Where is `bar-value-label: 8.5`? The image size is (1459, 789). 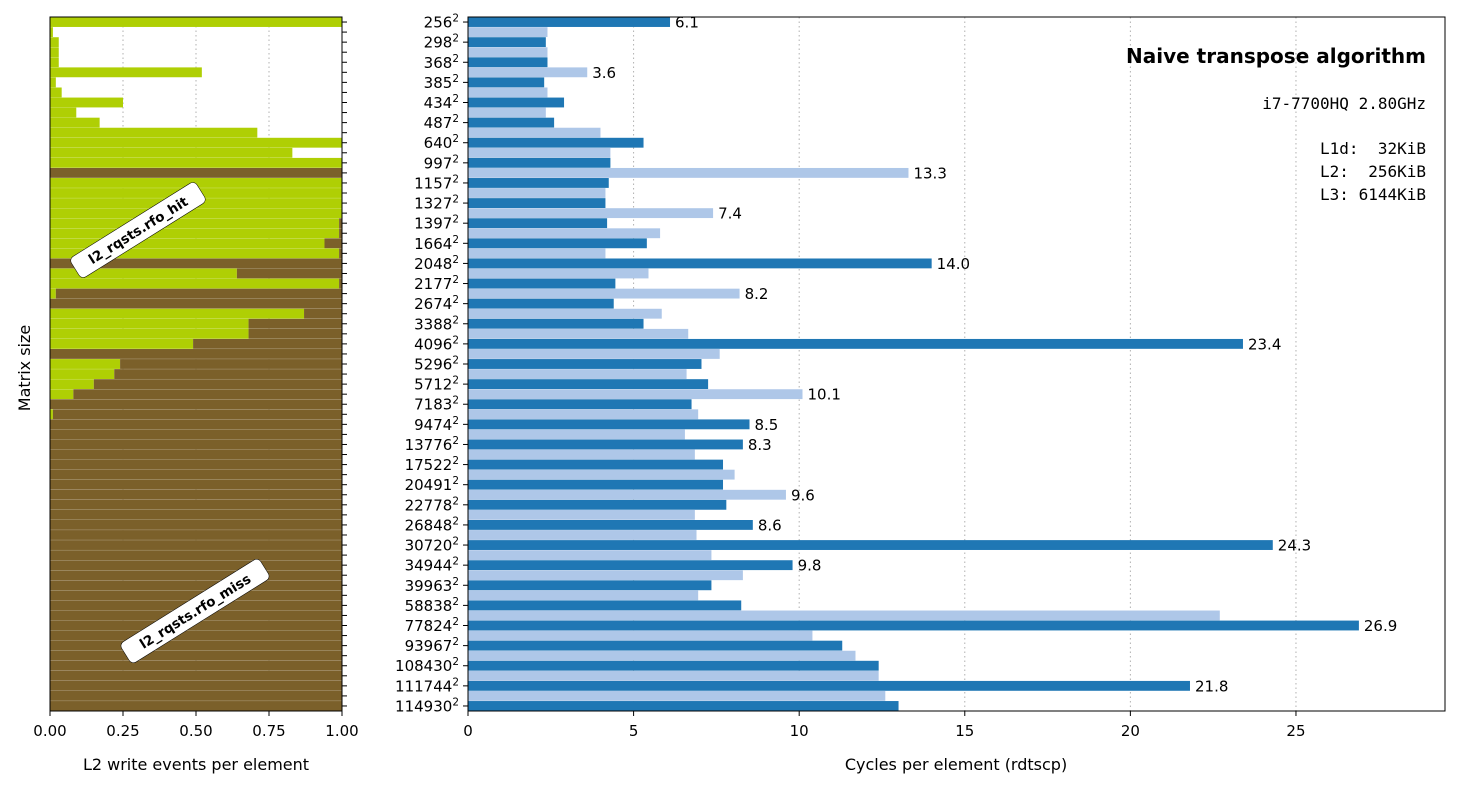
bar-value-label: 8.5 is located at coordinates (767, 425).